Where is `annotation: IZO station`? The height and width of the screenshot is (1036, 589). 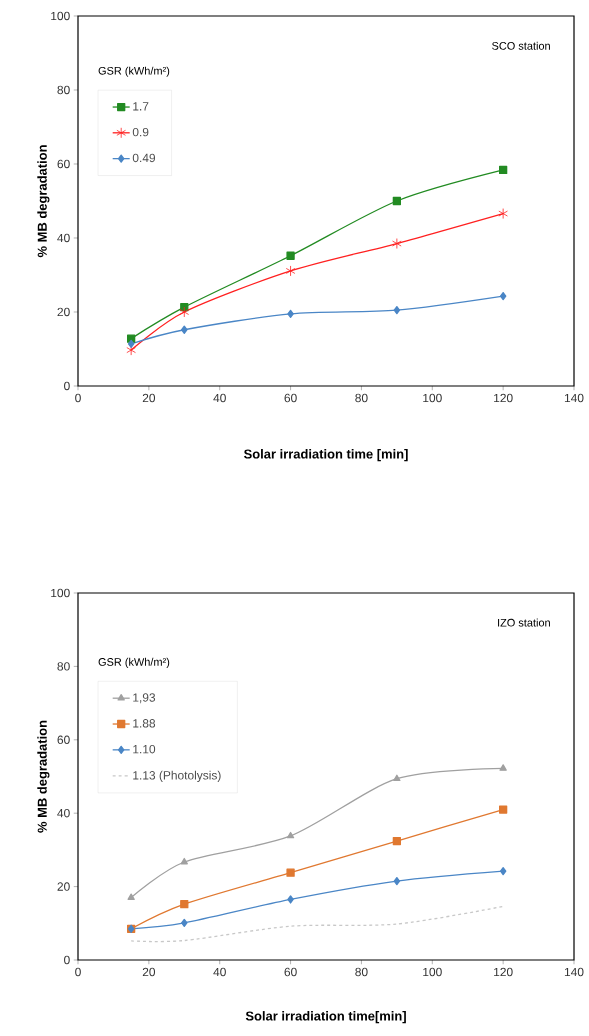 annotation: IZO station is located at coordinates (524, 622).